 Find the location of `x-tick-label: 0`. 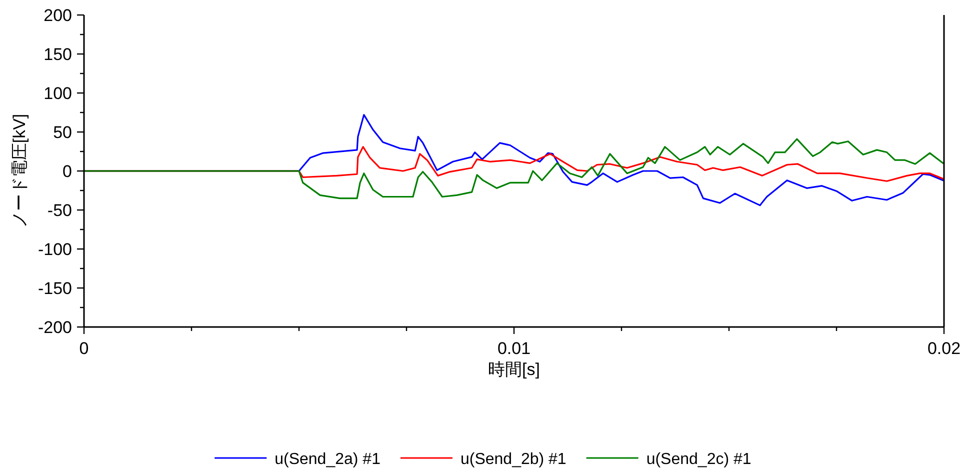

x-tick-label: 0 is located at coordinates (84, 348).